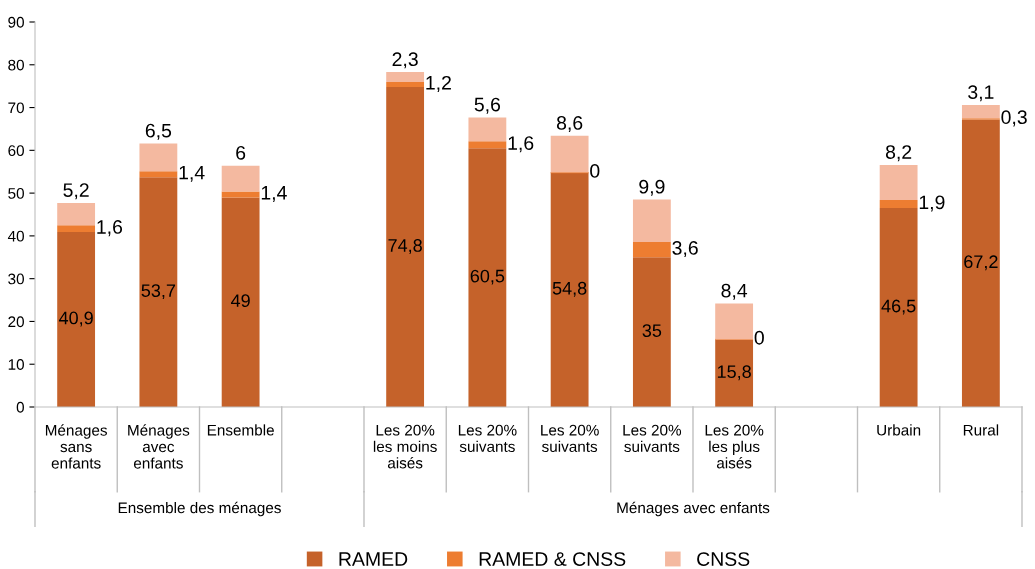 The height and width of the screenshot is (569, 1035). Describe the element at coordinates (76, 191) in the screenshot. I see `data-label: 5,2` at that location.